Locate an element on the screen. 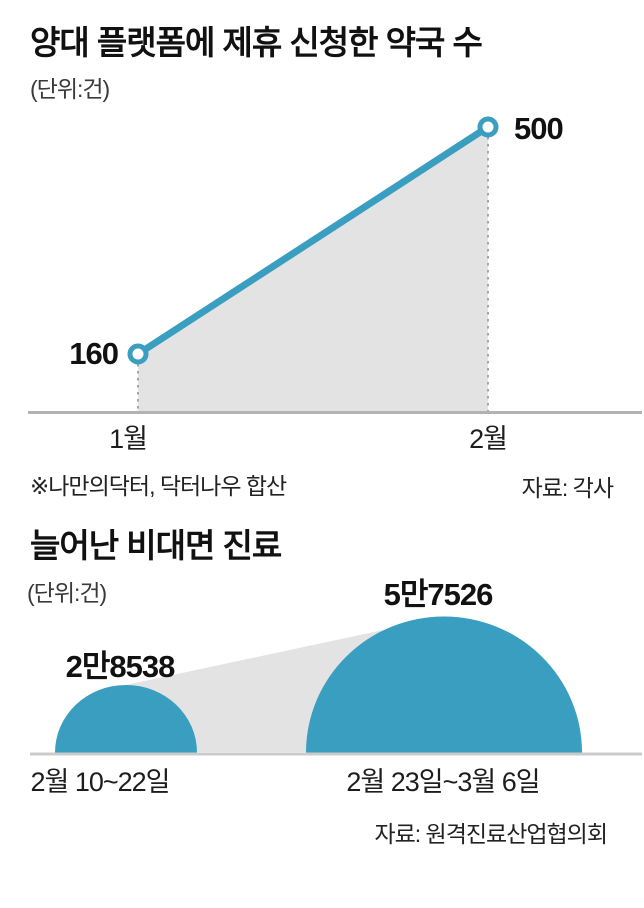 This screenshot has height=908, width=644. chart2-unit-label: (단위:건) is located at coordinates (67, 593).